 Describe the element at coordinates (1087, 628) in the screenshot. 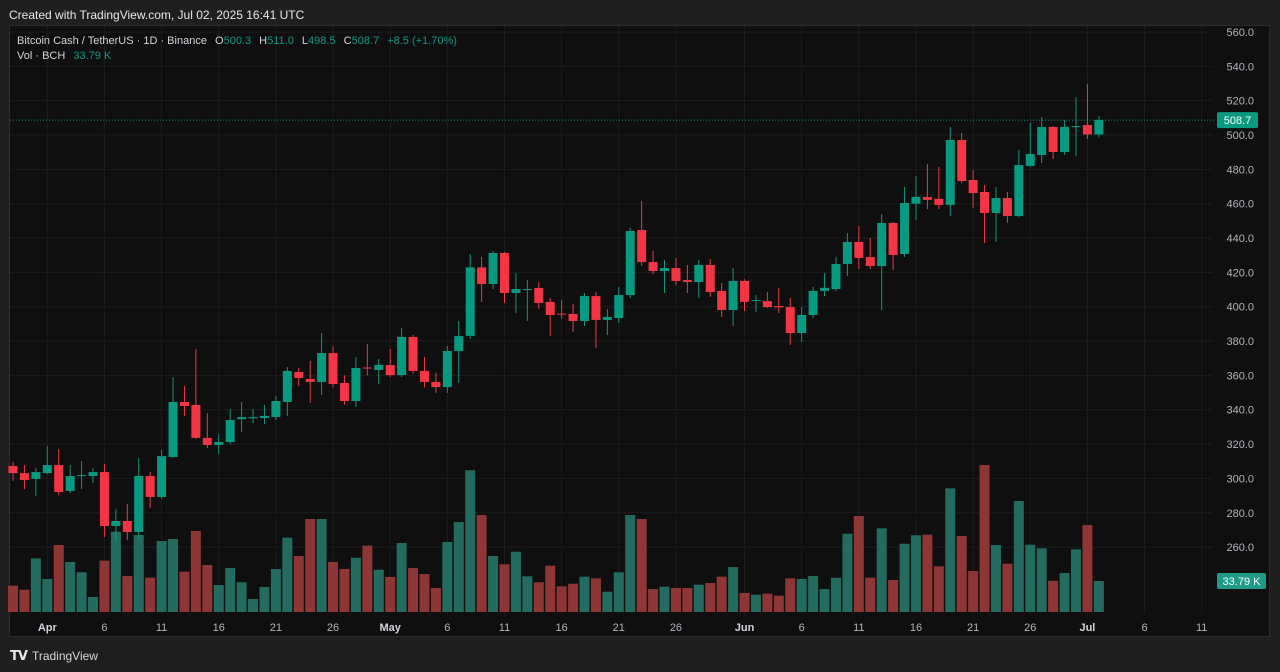

I see `time-tick-label: Jul` at that location.